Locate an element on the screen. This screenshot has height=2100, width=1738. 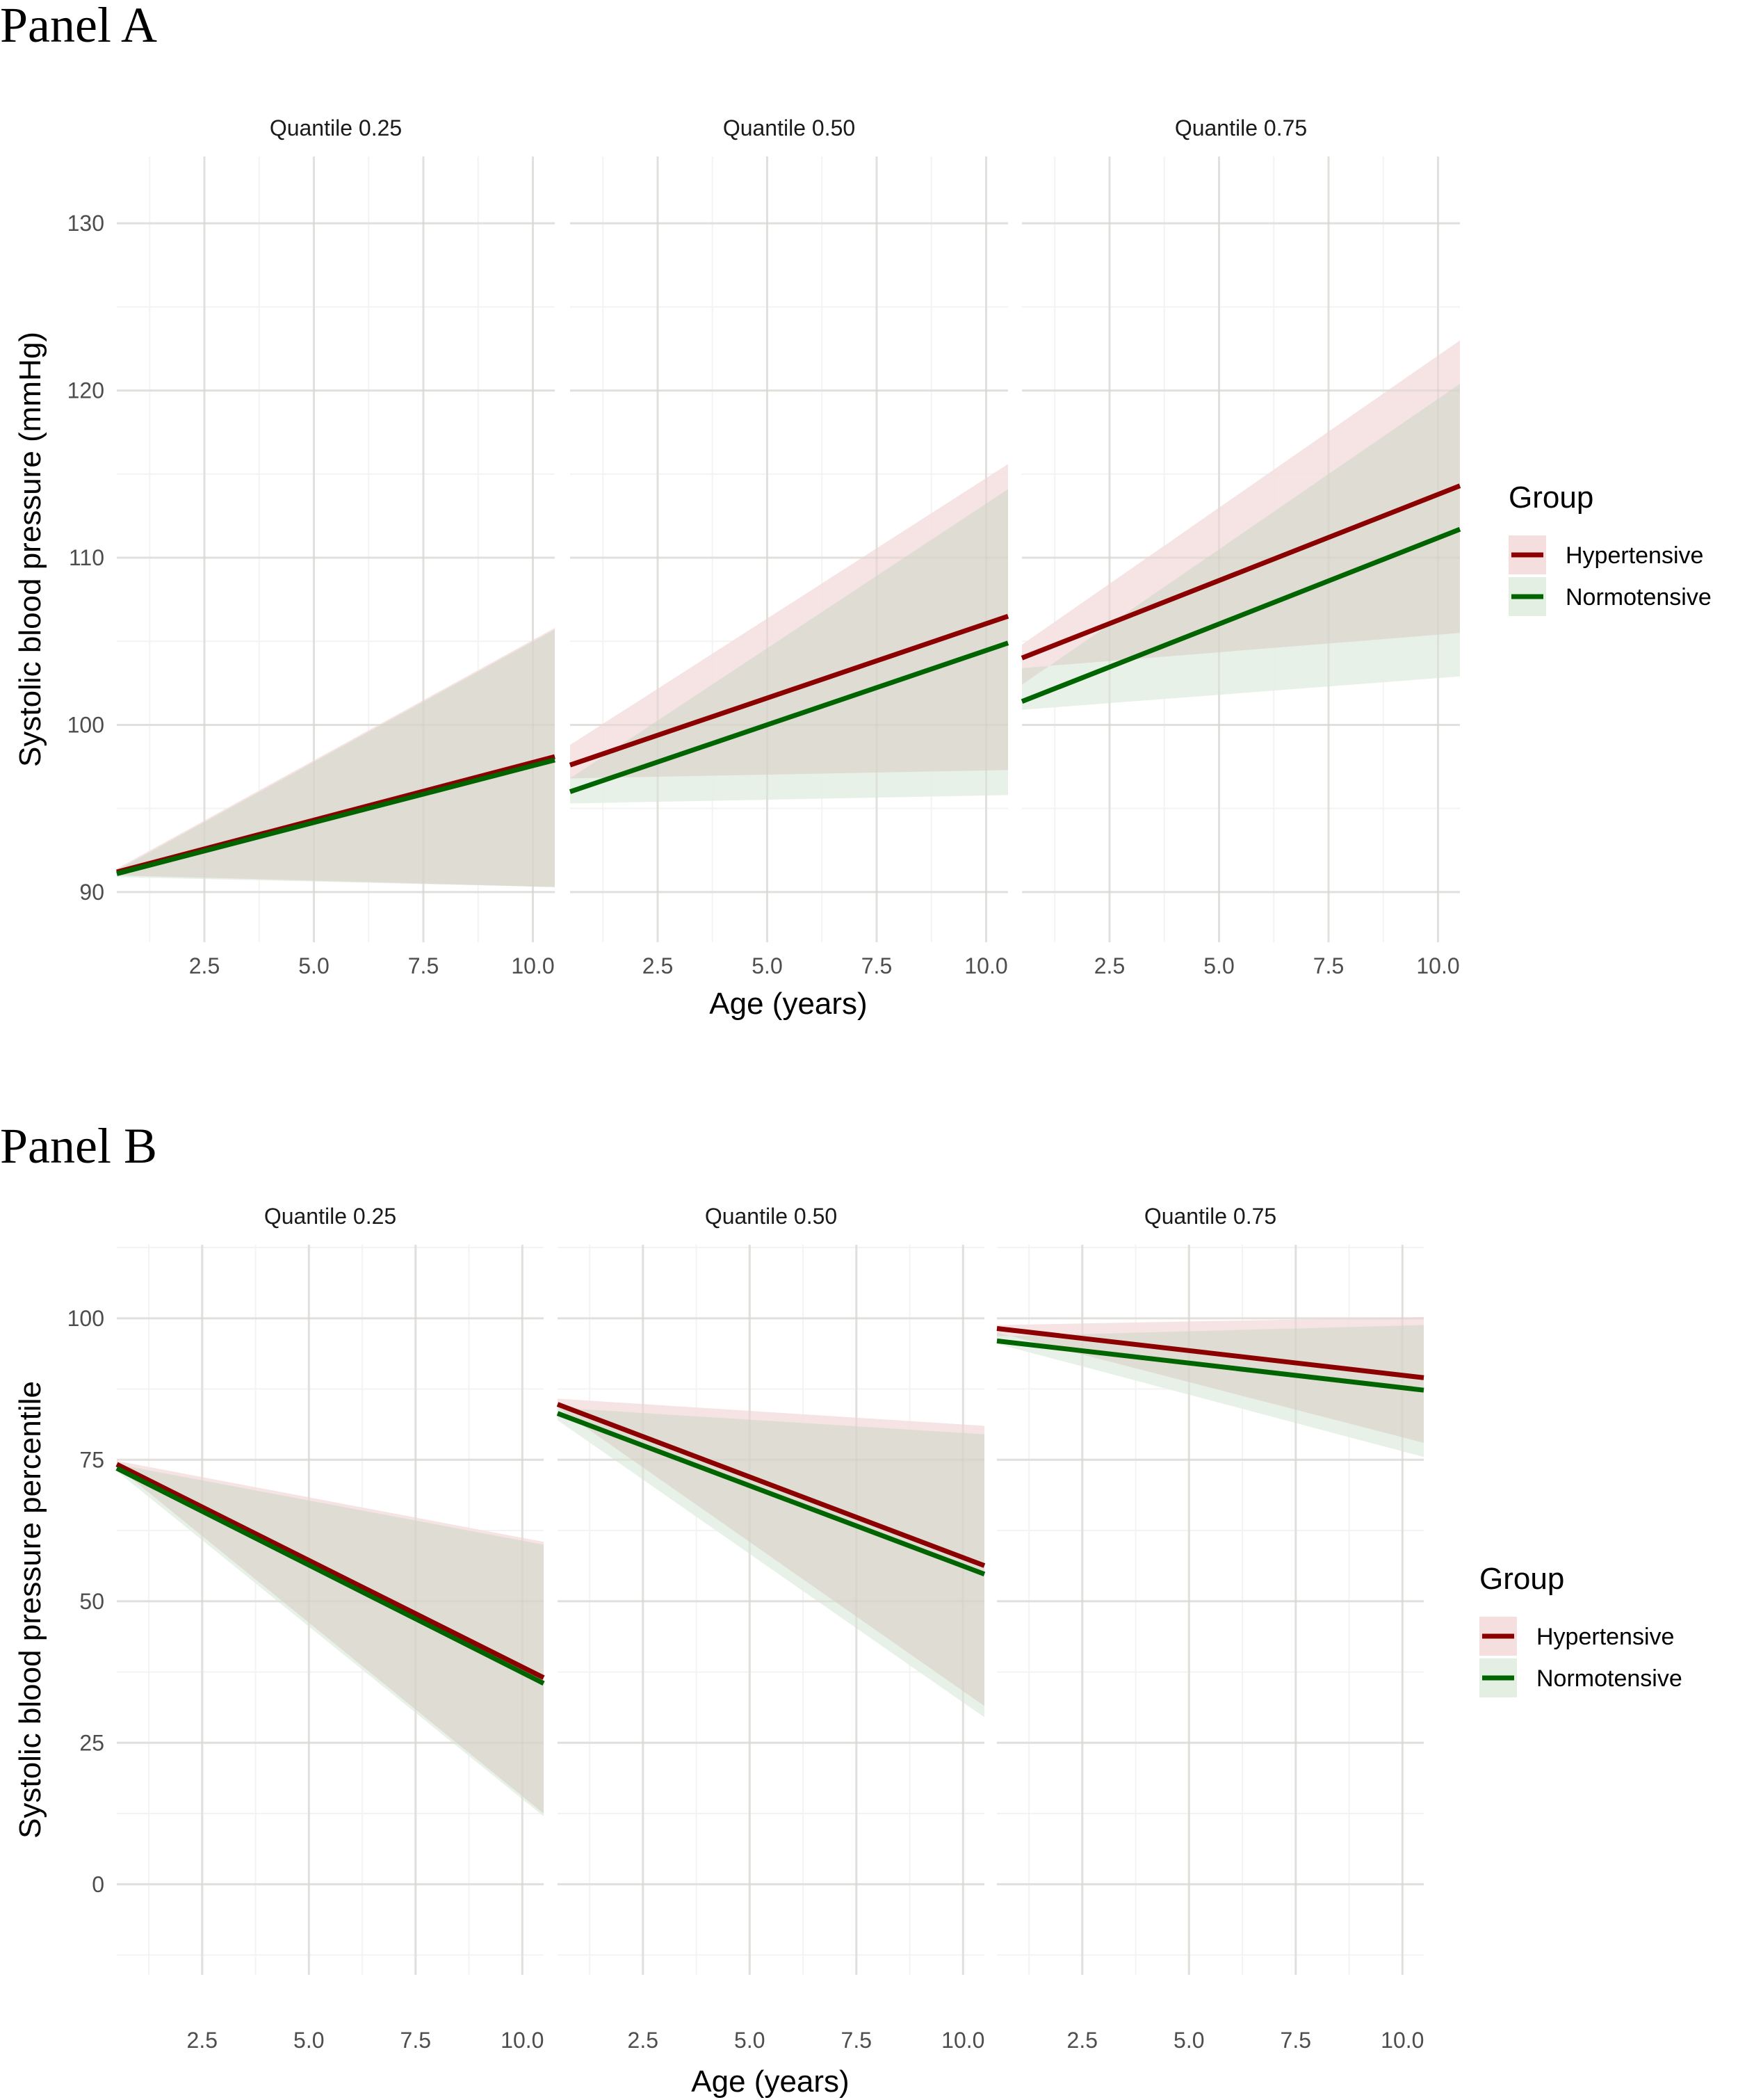
panel-label: Panel B is located at coordinates (78, 1146).